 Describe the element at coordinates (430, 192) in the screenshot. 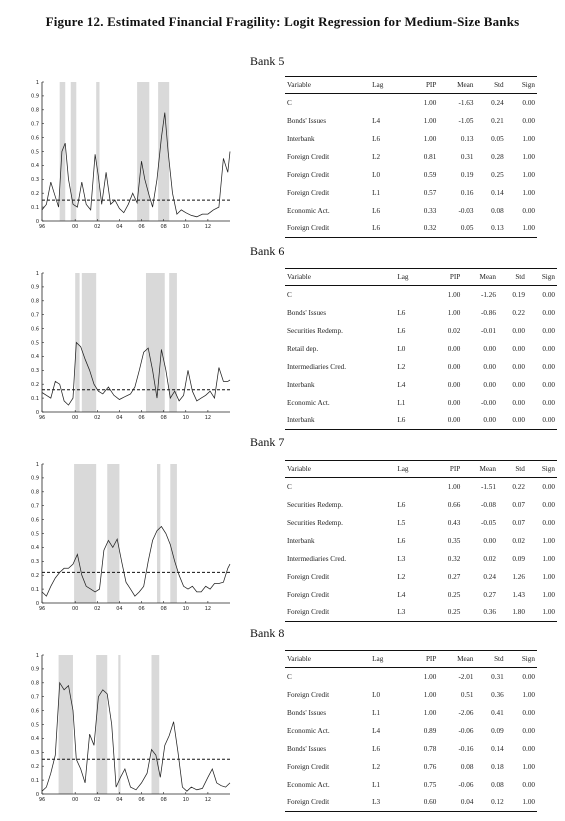

I see `cell-pip: 0.57` at that location.